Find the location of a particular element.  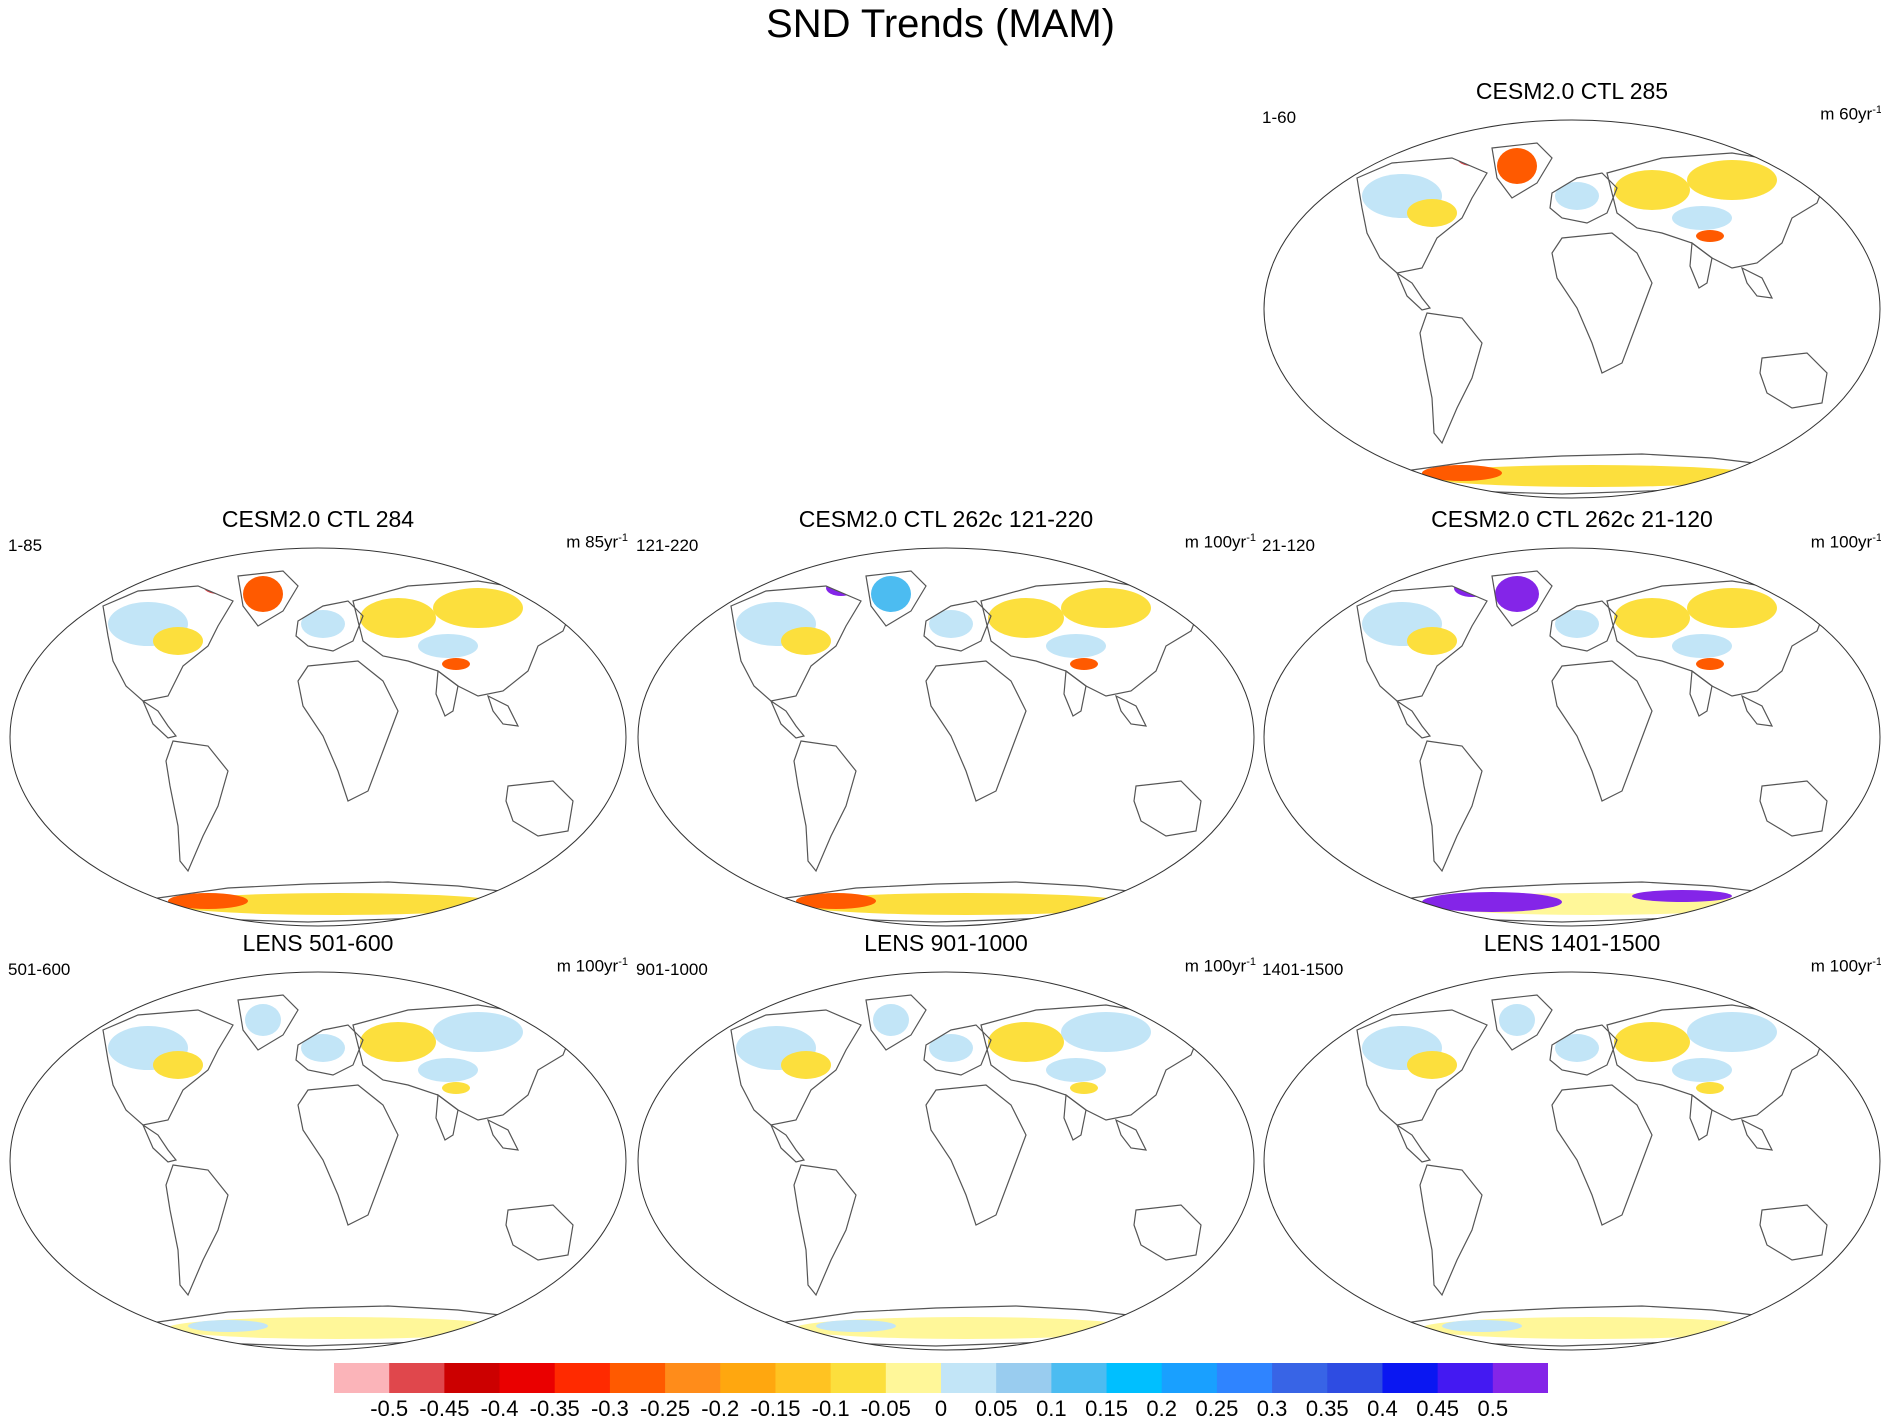

colorbar-tick-label: 0.25 is located at coordinates (1217, 1408).